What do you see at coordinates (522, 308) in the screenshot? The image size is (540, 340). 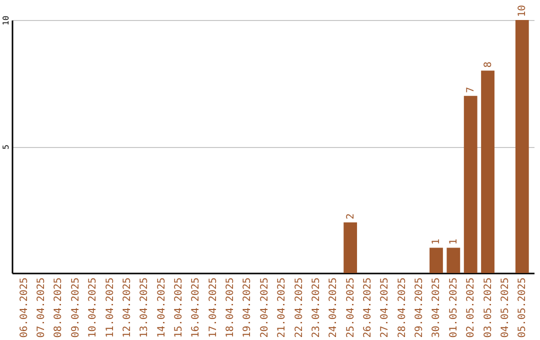 I see `x-tick-label: 05.05.2025` at bounding box center [522, 308].